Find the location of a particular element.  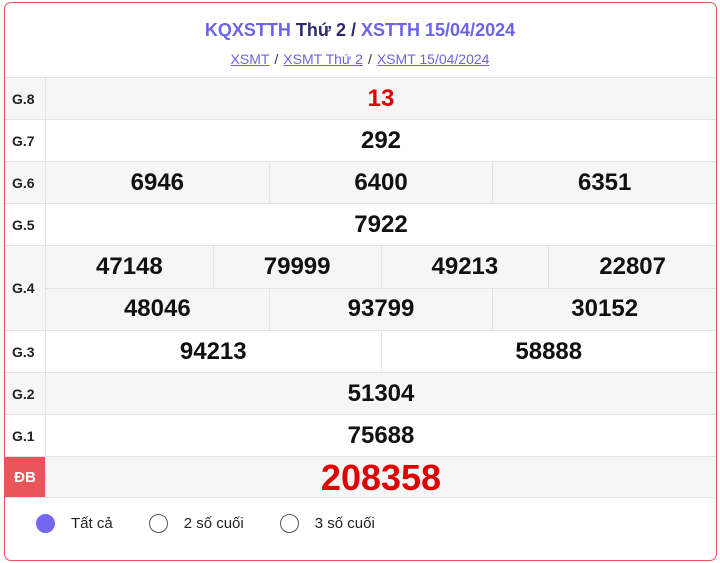

title-date-link: XSTTH 15/04/2024 is located at coordinates (438, 30).